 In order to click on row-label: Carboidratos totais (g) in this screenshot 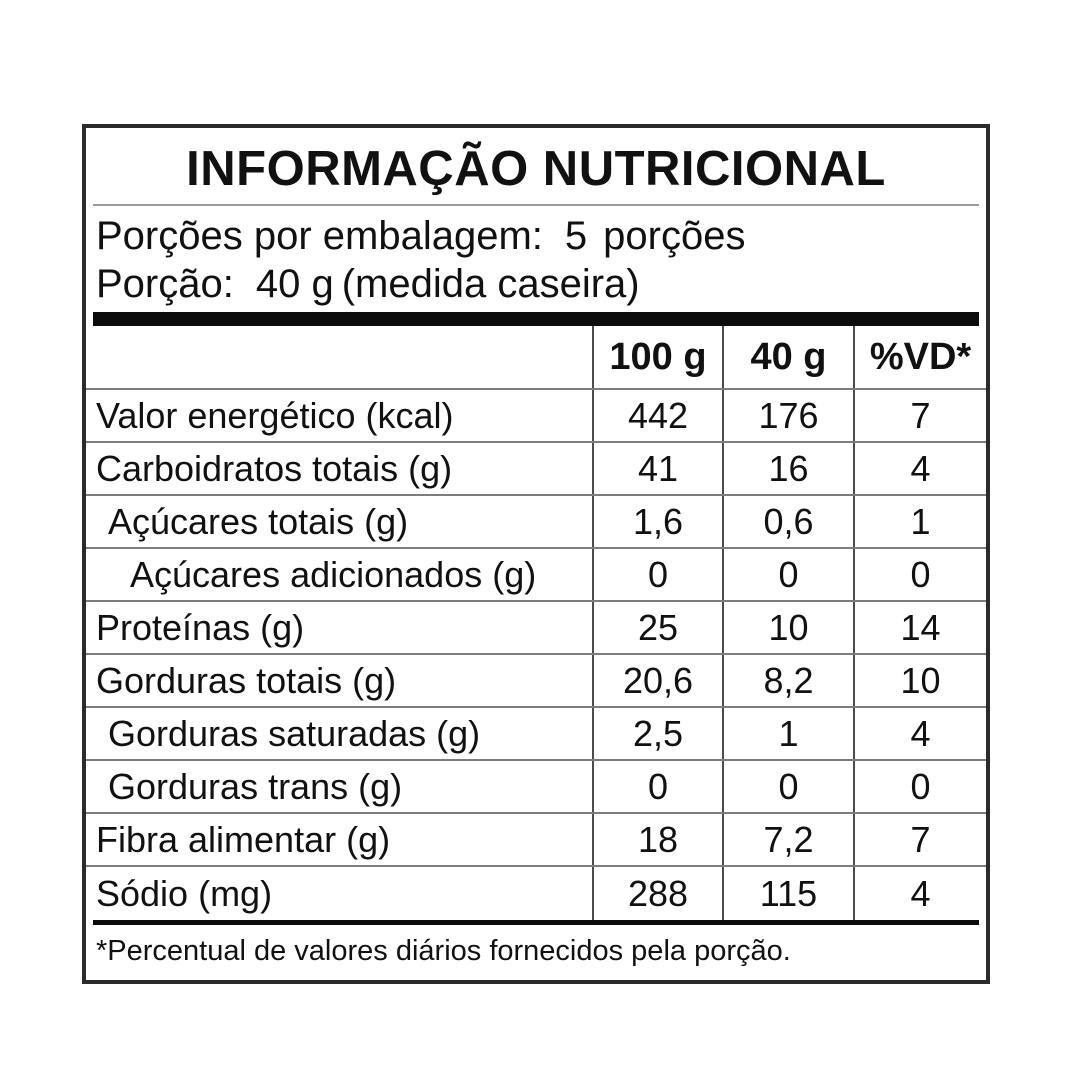, I will do `click(274, 468)`.